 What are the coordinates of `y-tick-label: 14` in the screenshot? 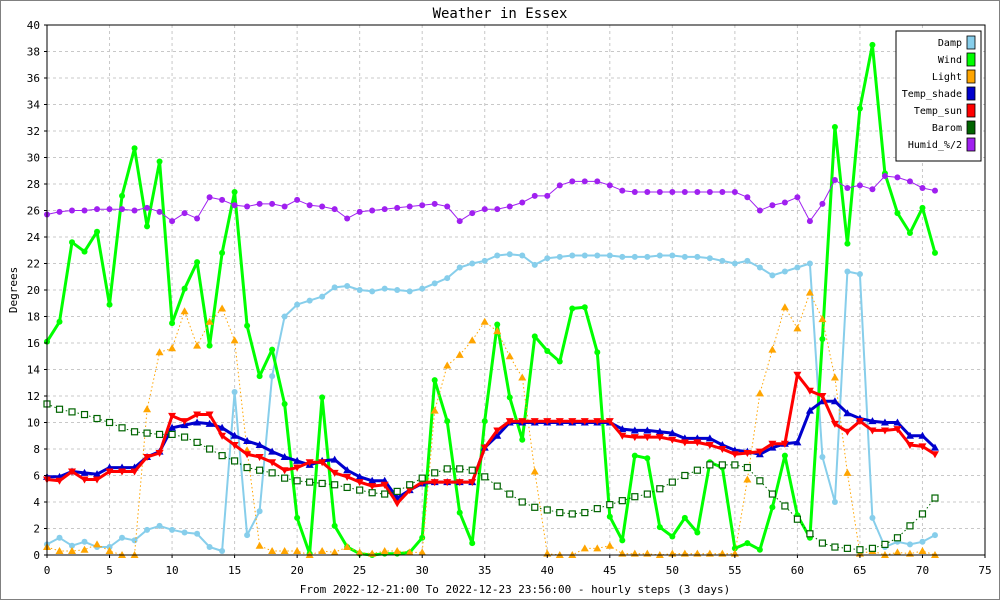 It's located at (34, 370).